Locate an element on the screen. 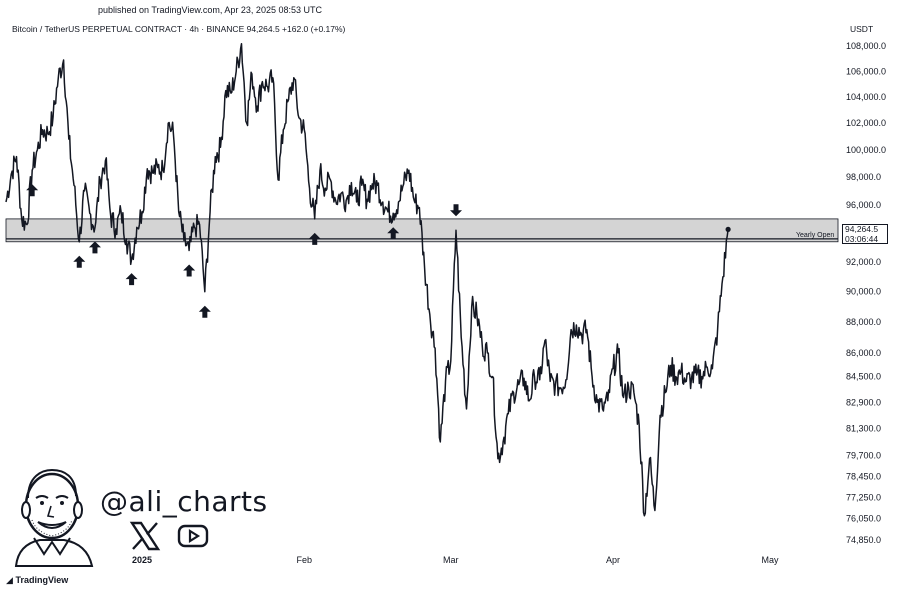 Image resolution: width=900 pixels, height=591 pixels. last-price-tag: 94,264.5 03:06:44 is located at coordinates (865, 234).